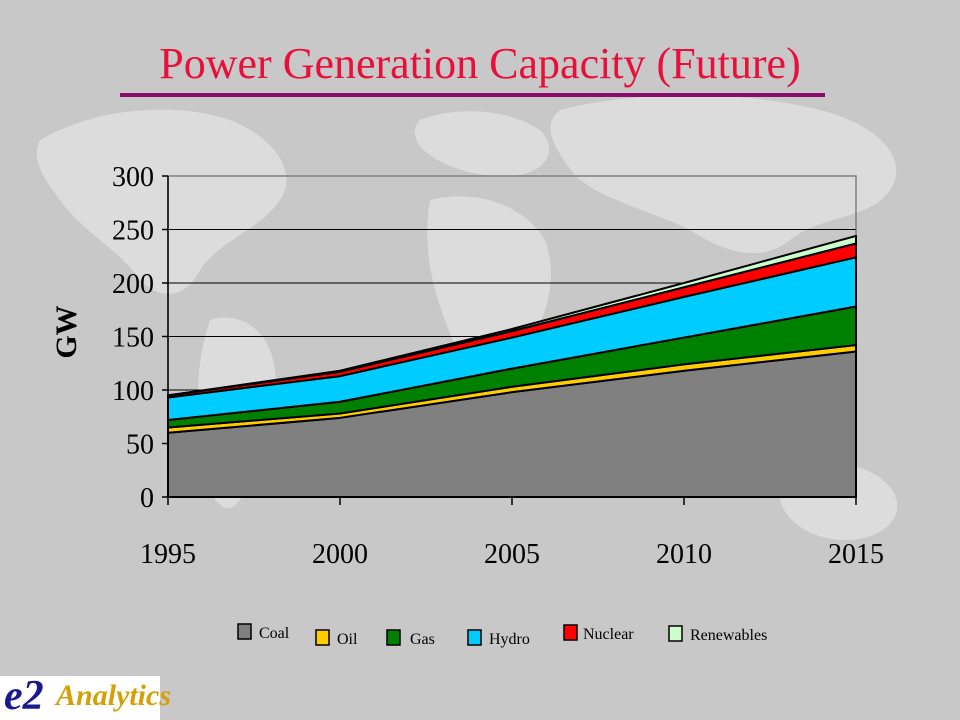  What do you see at coordinates (472, 95) in the screenshot?
I see `title-underline` at bounding box center [472, 95].